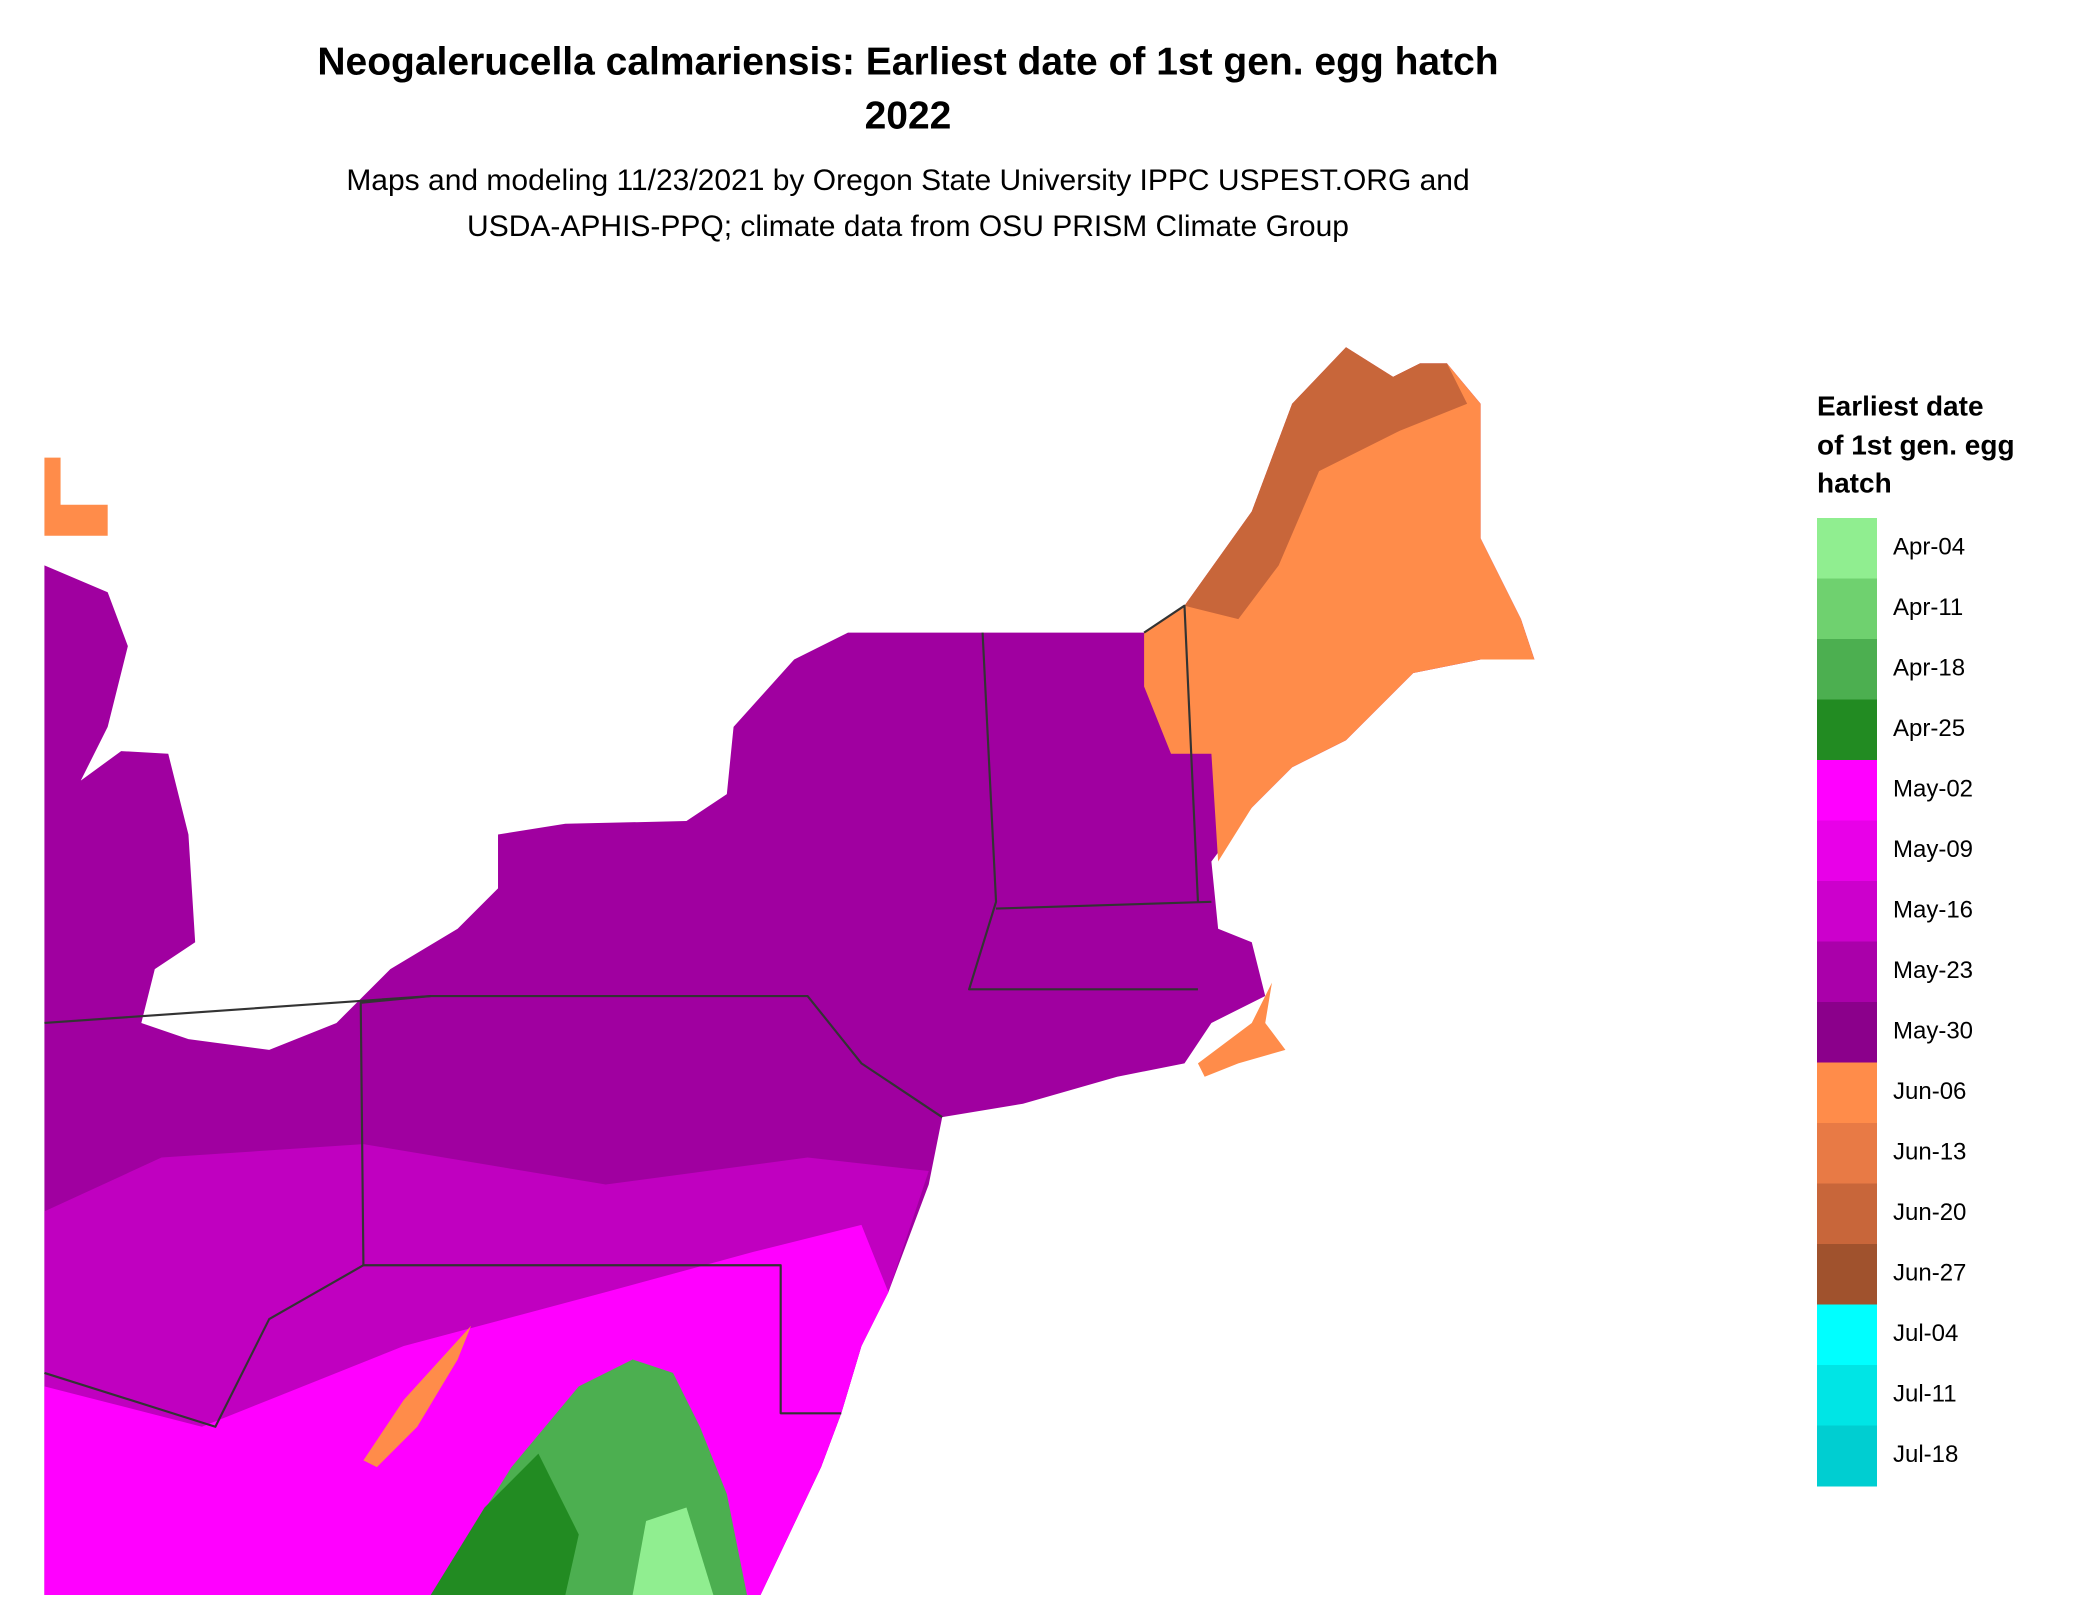  What do you see at coordinates (504, 1524) in the screenshot?
I see `region-apr25` at bounding box center [504, 1524].